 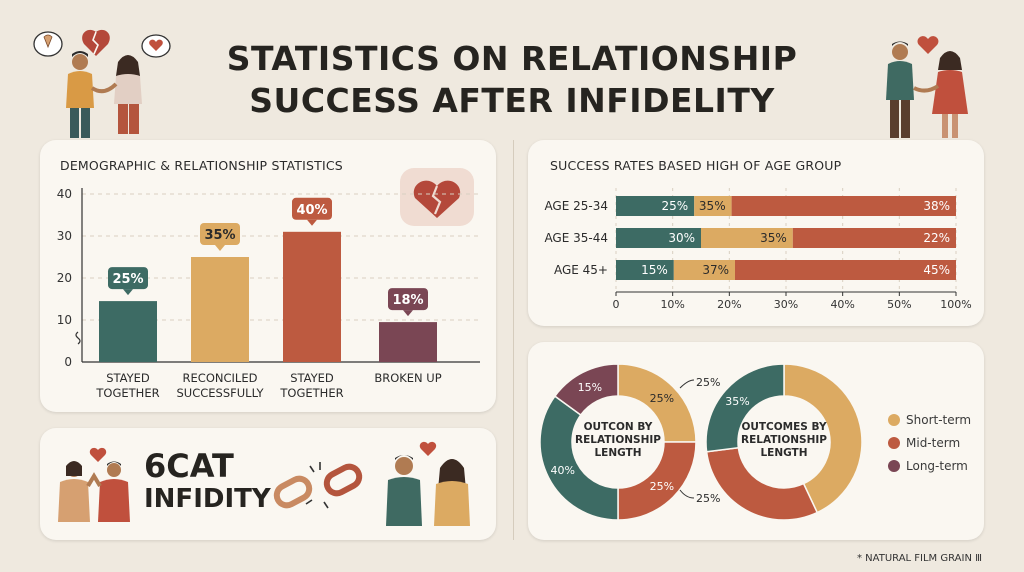 I want to click on donut-hole, so click(x=618, y=442).